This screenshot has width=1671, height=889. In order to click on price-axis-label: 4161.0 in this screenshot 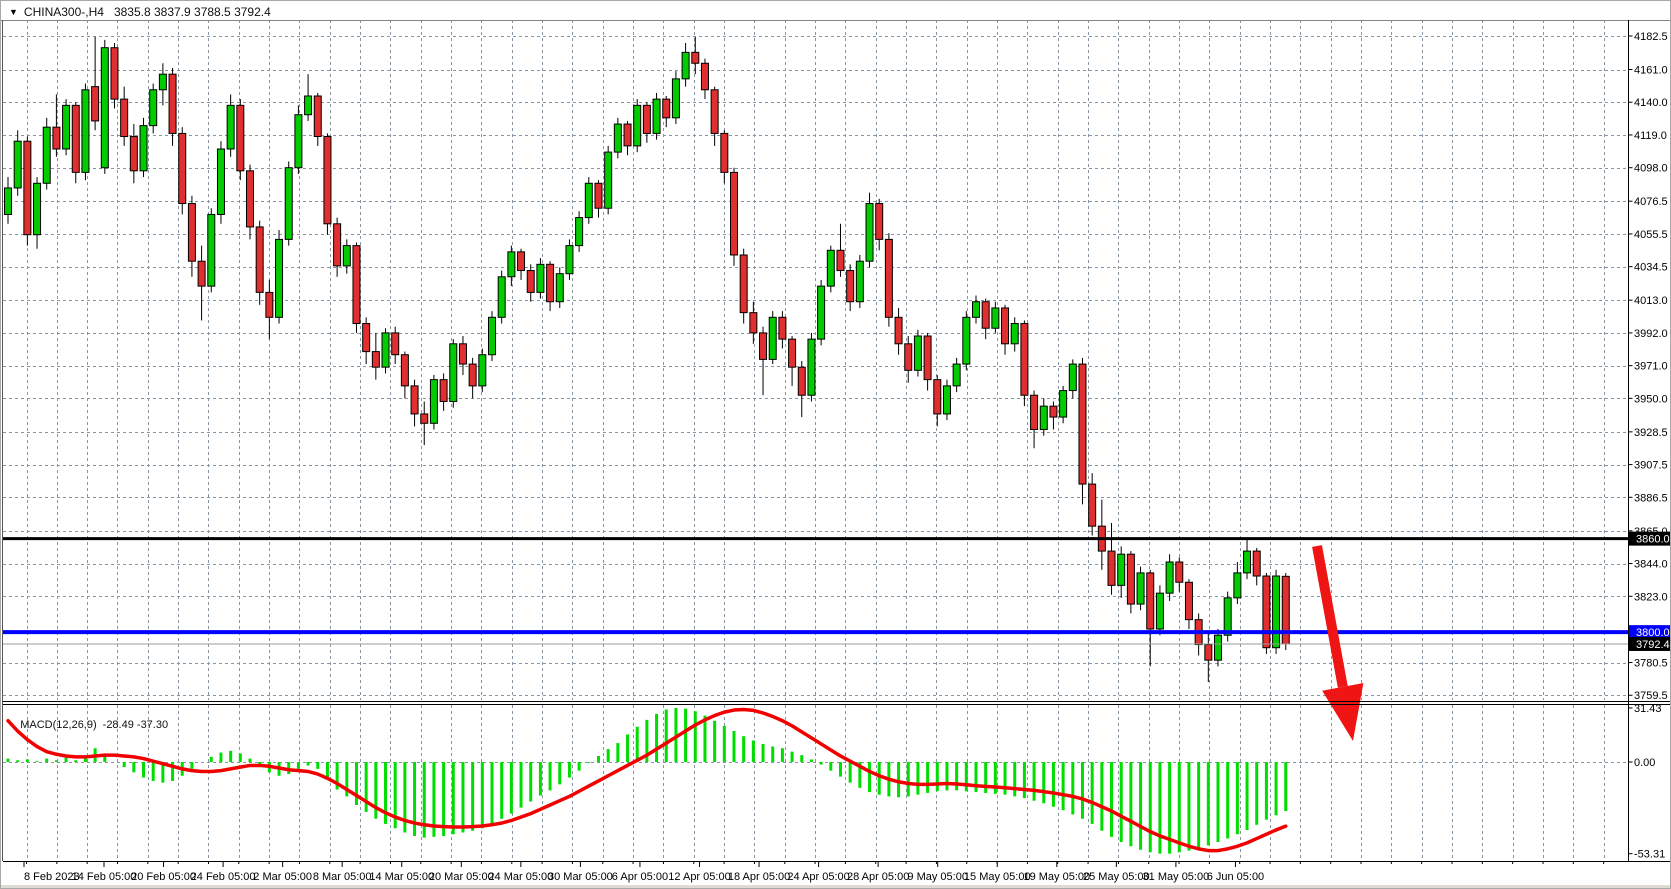, I will do `click(1651, 71)`.